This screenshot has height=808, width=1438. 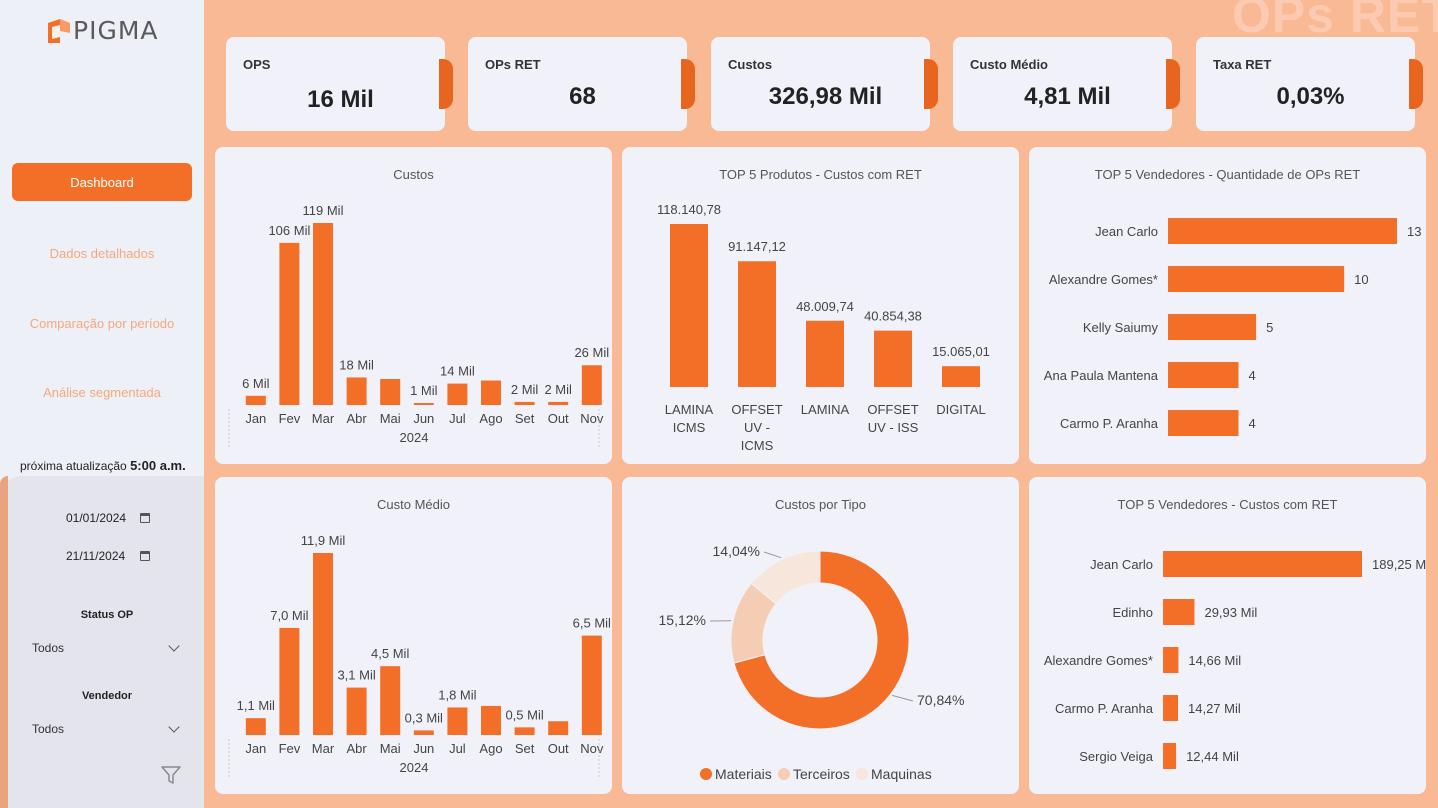 I want to click on x-tick-label: Mai, so click(x=390, y=748).